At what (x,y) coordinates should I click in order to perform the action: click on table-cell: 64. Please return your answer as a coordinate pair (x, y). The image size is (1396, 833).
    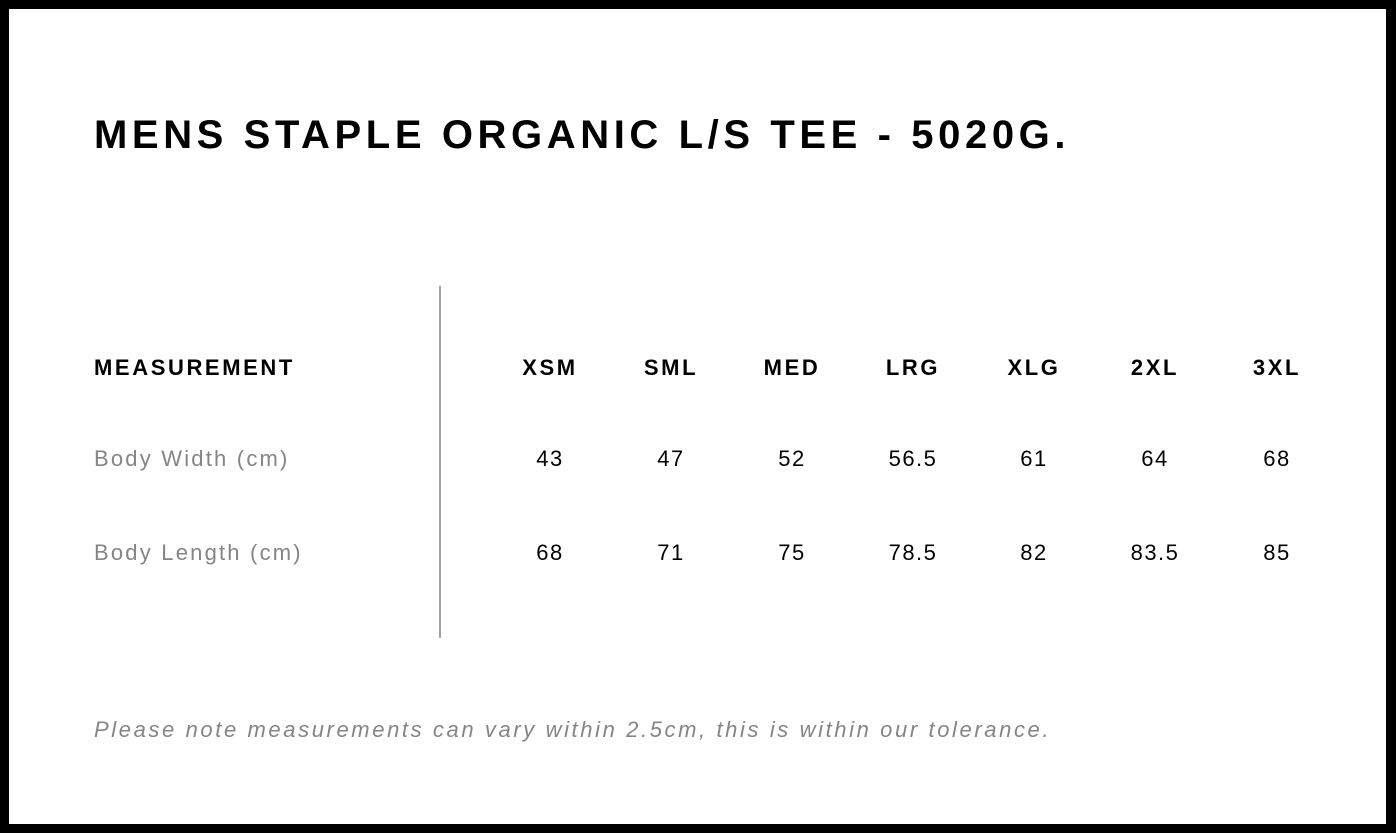
    Looking at the image, I should click on (1155, 458).